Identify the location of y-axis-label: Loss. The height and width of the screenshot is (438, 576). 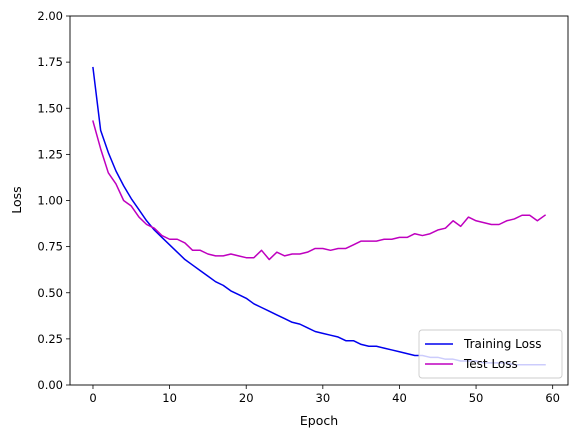
(16, 199).